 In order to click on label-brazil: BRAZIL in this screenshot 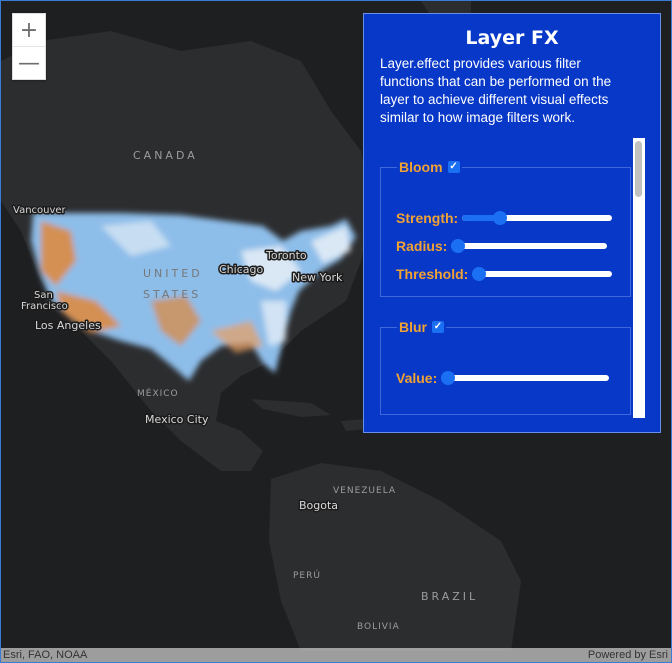, I will do `click(449, 596)`.